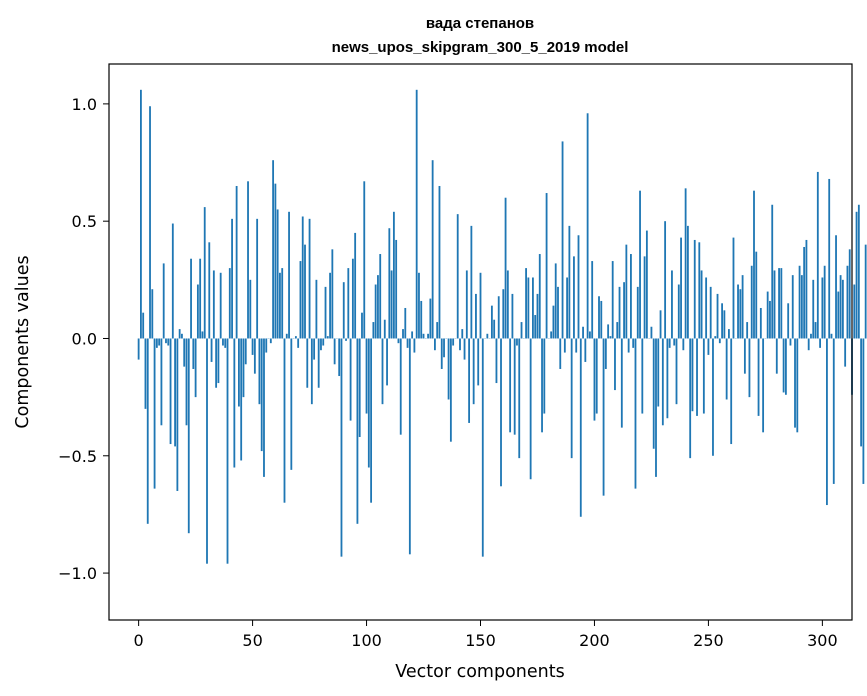 The image size is (867, 696). What do you see at coordinates (77, 456) in the screenshot?
I see `y-tick-label: −0.5` at bounding box center [77, 456].